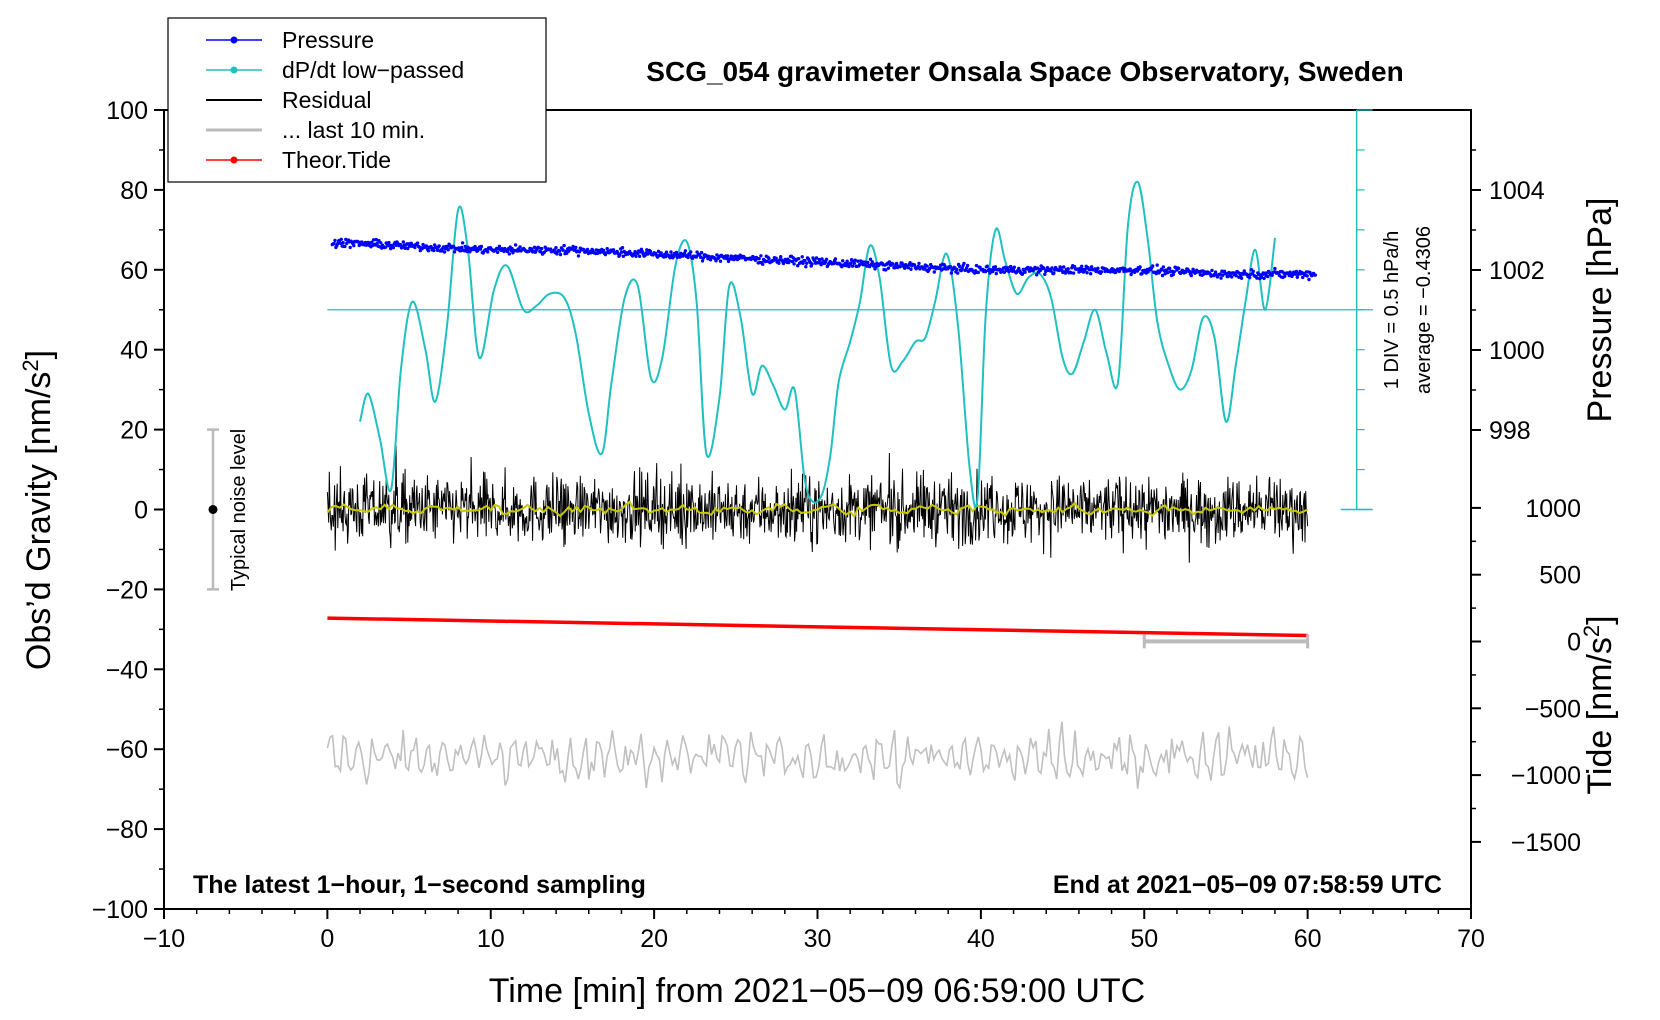 The width and height of the screenshot is (1660, 1020). What do you see at coordinates (1517, 271) in the screenshot?
I see `pressure-tick-label: 1002` at bounding box center [1517, 271].